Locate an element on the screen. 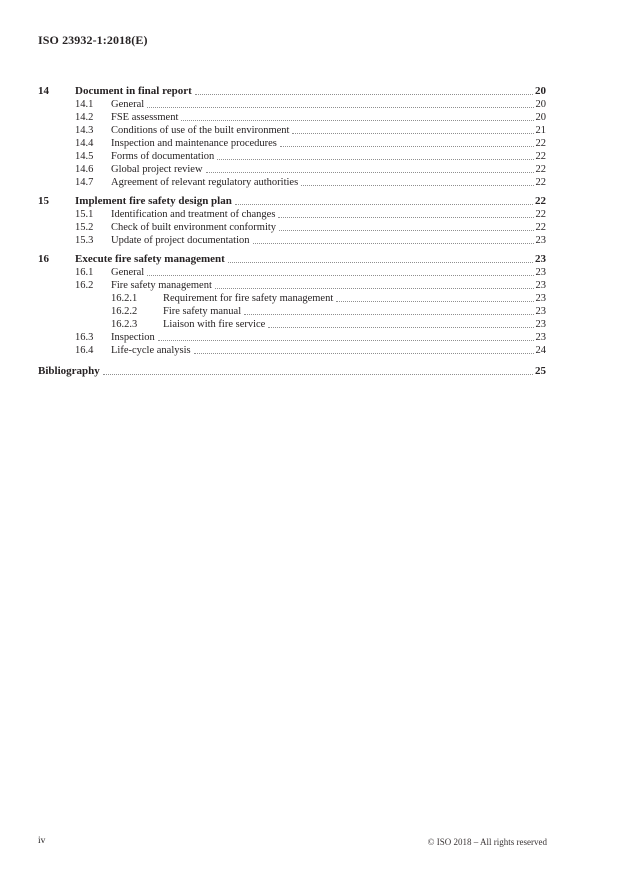 This screenshot has width=620, height=876. toc-entry: 14.1 General 20 is located at coordinates (292, 104).